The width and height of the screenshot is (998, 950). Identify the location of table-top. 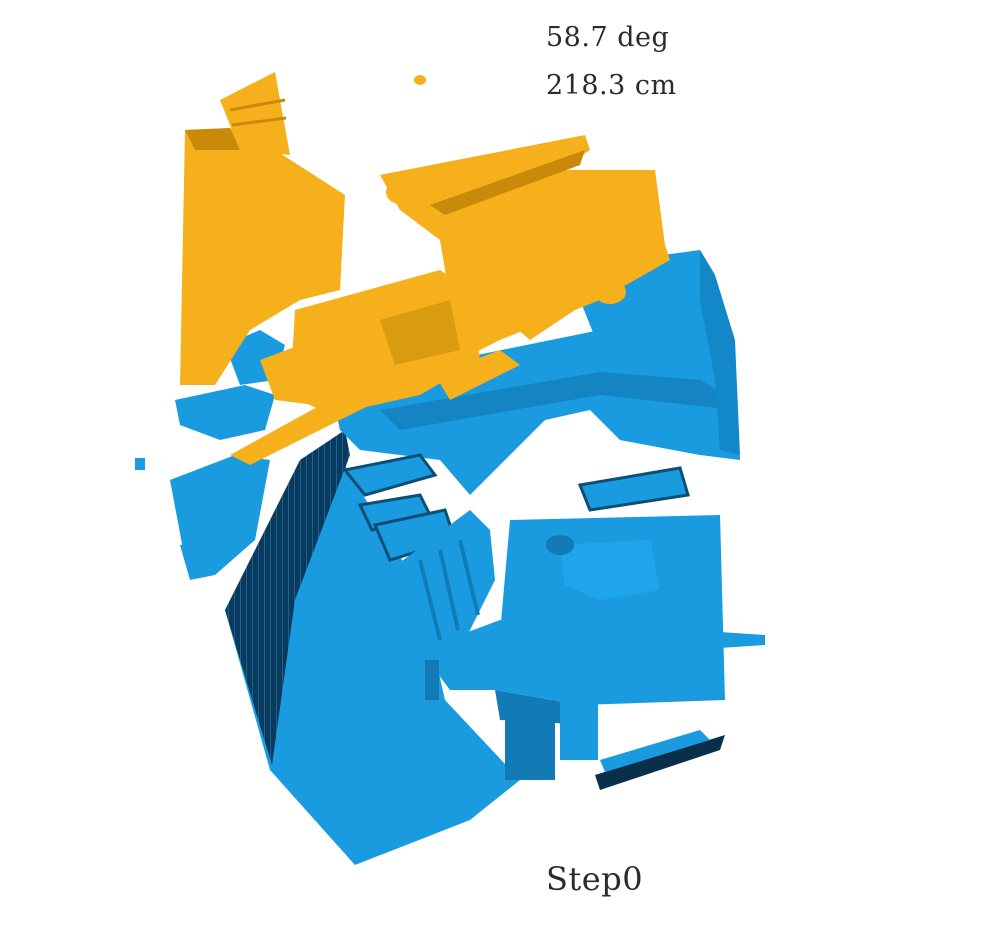
(610, 610).